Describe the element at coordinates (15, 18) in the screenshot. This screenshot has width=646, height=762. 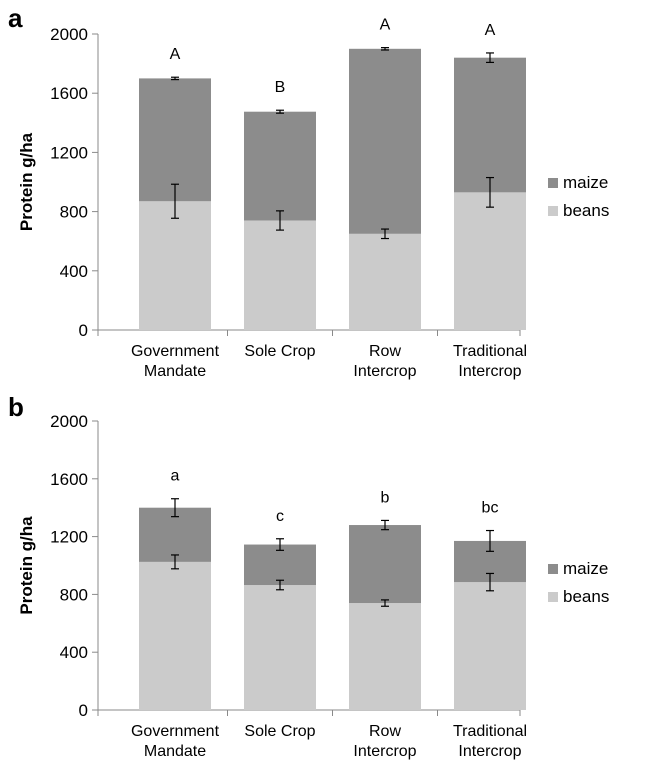
I see `panel-letter-a: a` at that location.